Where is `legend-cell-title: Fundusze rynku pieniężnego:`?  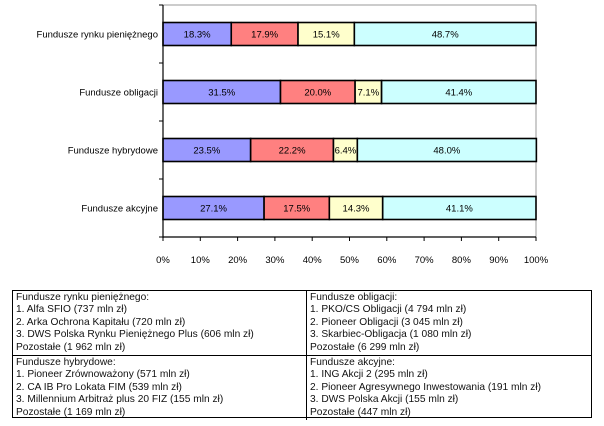
legend-cell-title: Fundusze rynku pieniężnego: is located at coordinates (83, 297).